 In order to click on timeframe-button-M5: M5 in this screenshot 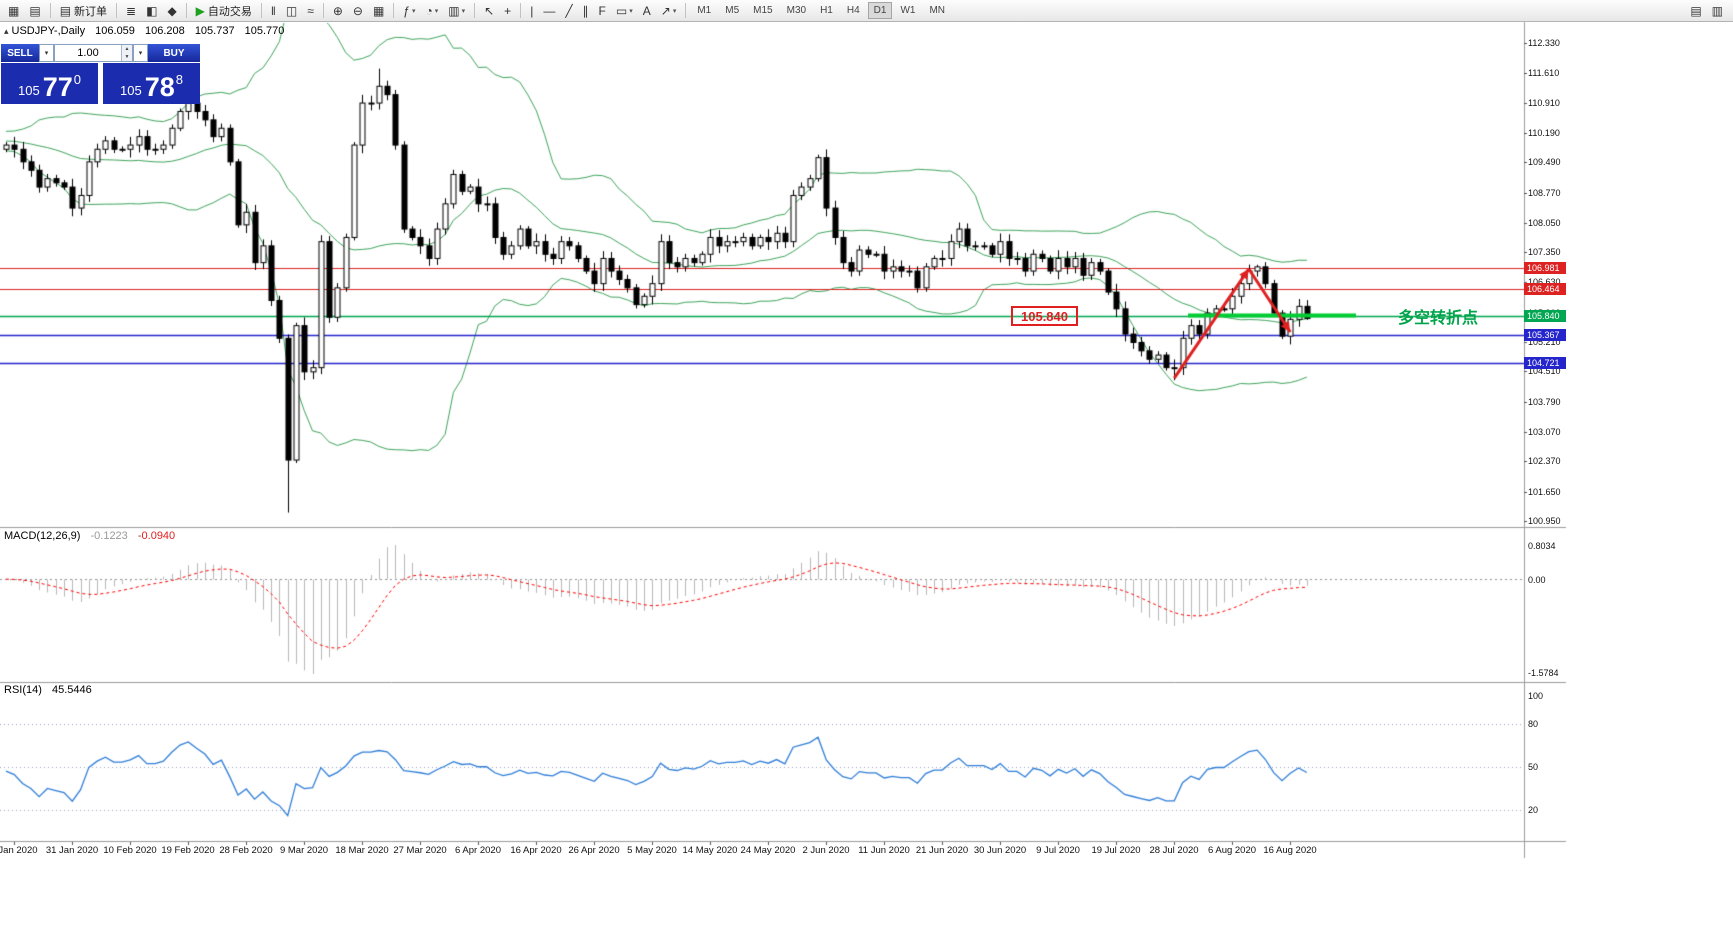, I will do `click(732, 10)`.